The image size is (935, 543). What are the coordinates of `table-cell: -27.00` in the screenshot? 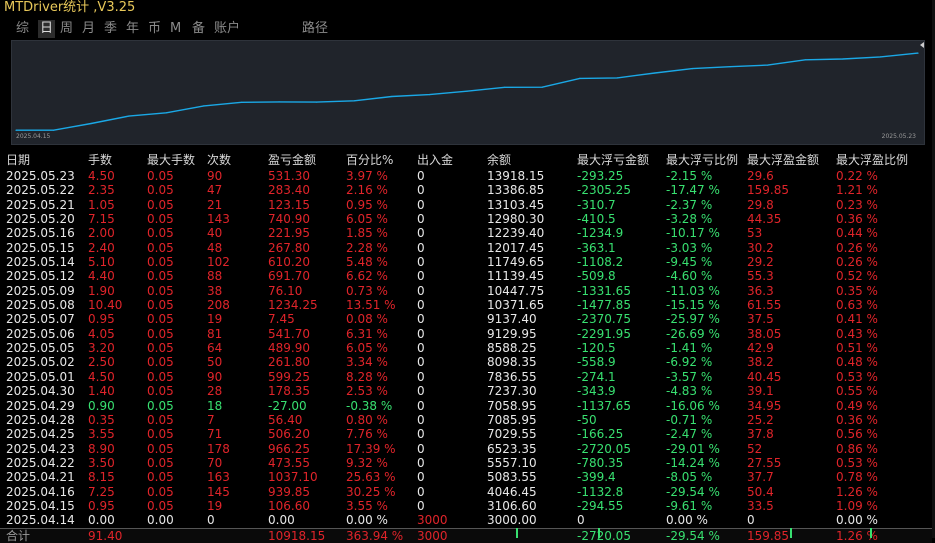 It's located at (287, 405).